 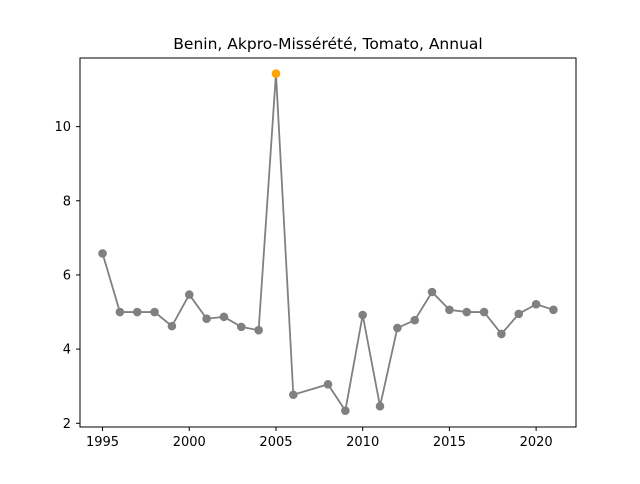 What do you see at coordinates (67, 424) in the screenshot?
I see `y-tick-label: 2` at bounding box center [67, 424].